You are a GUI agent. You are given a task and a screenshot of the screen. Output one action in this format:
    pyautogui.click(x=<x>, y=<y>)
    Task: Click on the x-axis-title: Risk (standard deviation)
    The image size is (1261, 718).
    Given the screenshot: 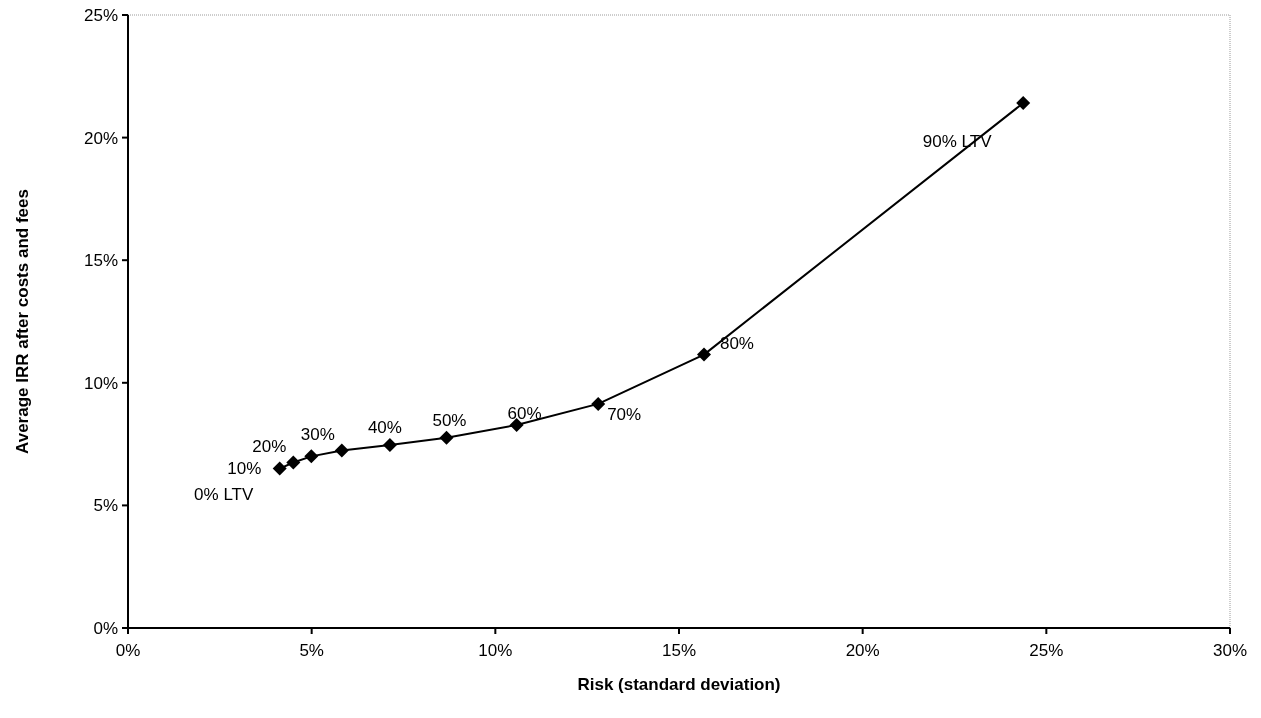 What is the action you would take?
    pyautogui.click(x=679, y=684)
    